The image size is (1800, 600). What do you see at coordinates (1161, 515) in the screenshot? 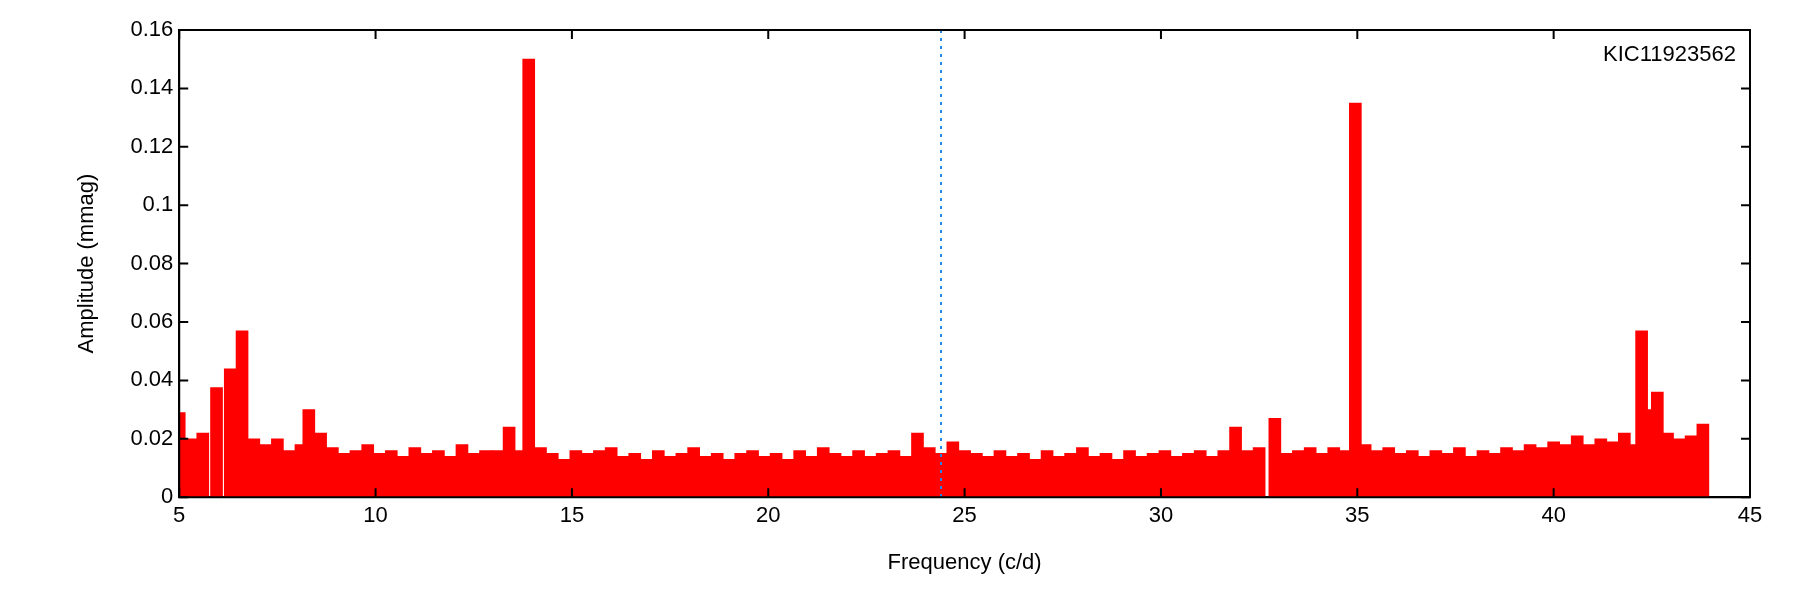
I see `x-tick-label: 30` at bounding box center [1161, 515].